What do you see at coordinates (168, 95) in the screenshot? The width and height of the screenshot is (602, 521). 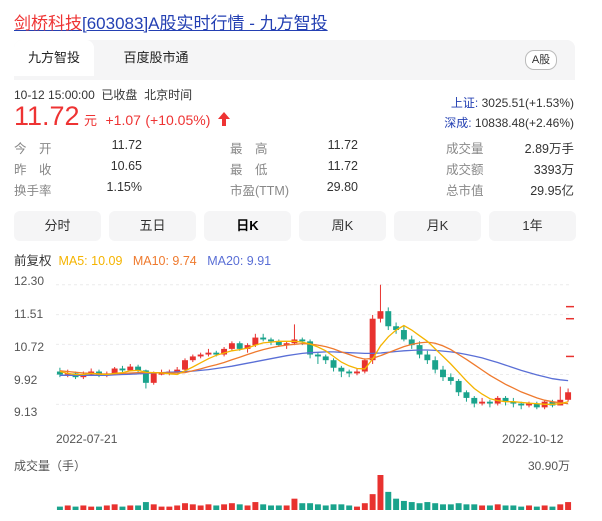 I see `timezone-label: 北京时间` at bounding box center [168, 95].